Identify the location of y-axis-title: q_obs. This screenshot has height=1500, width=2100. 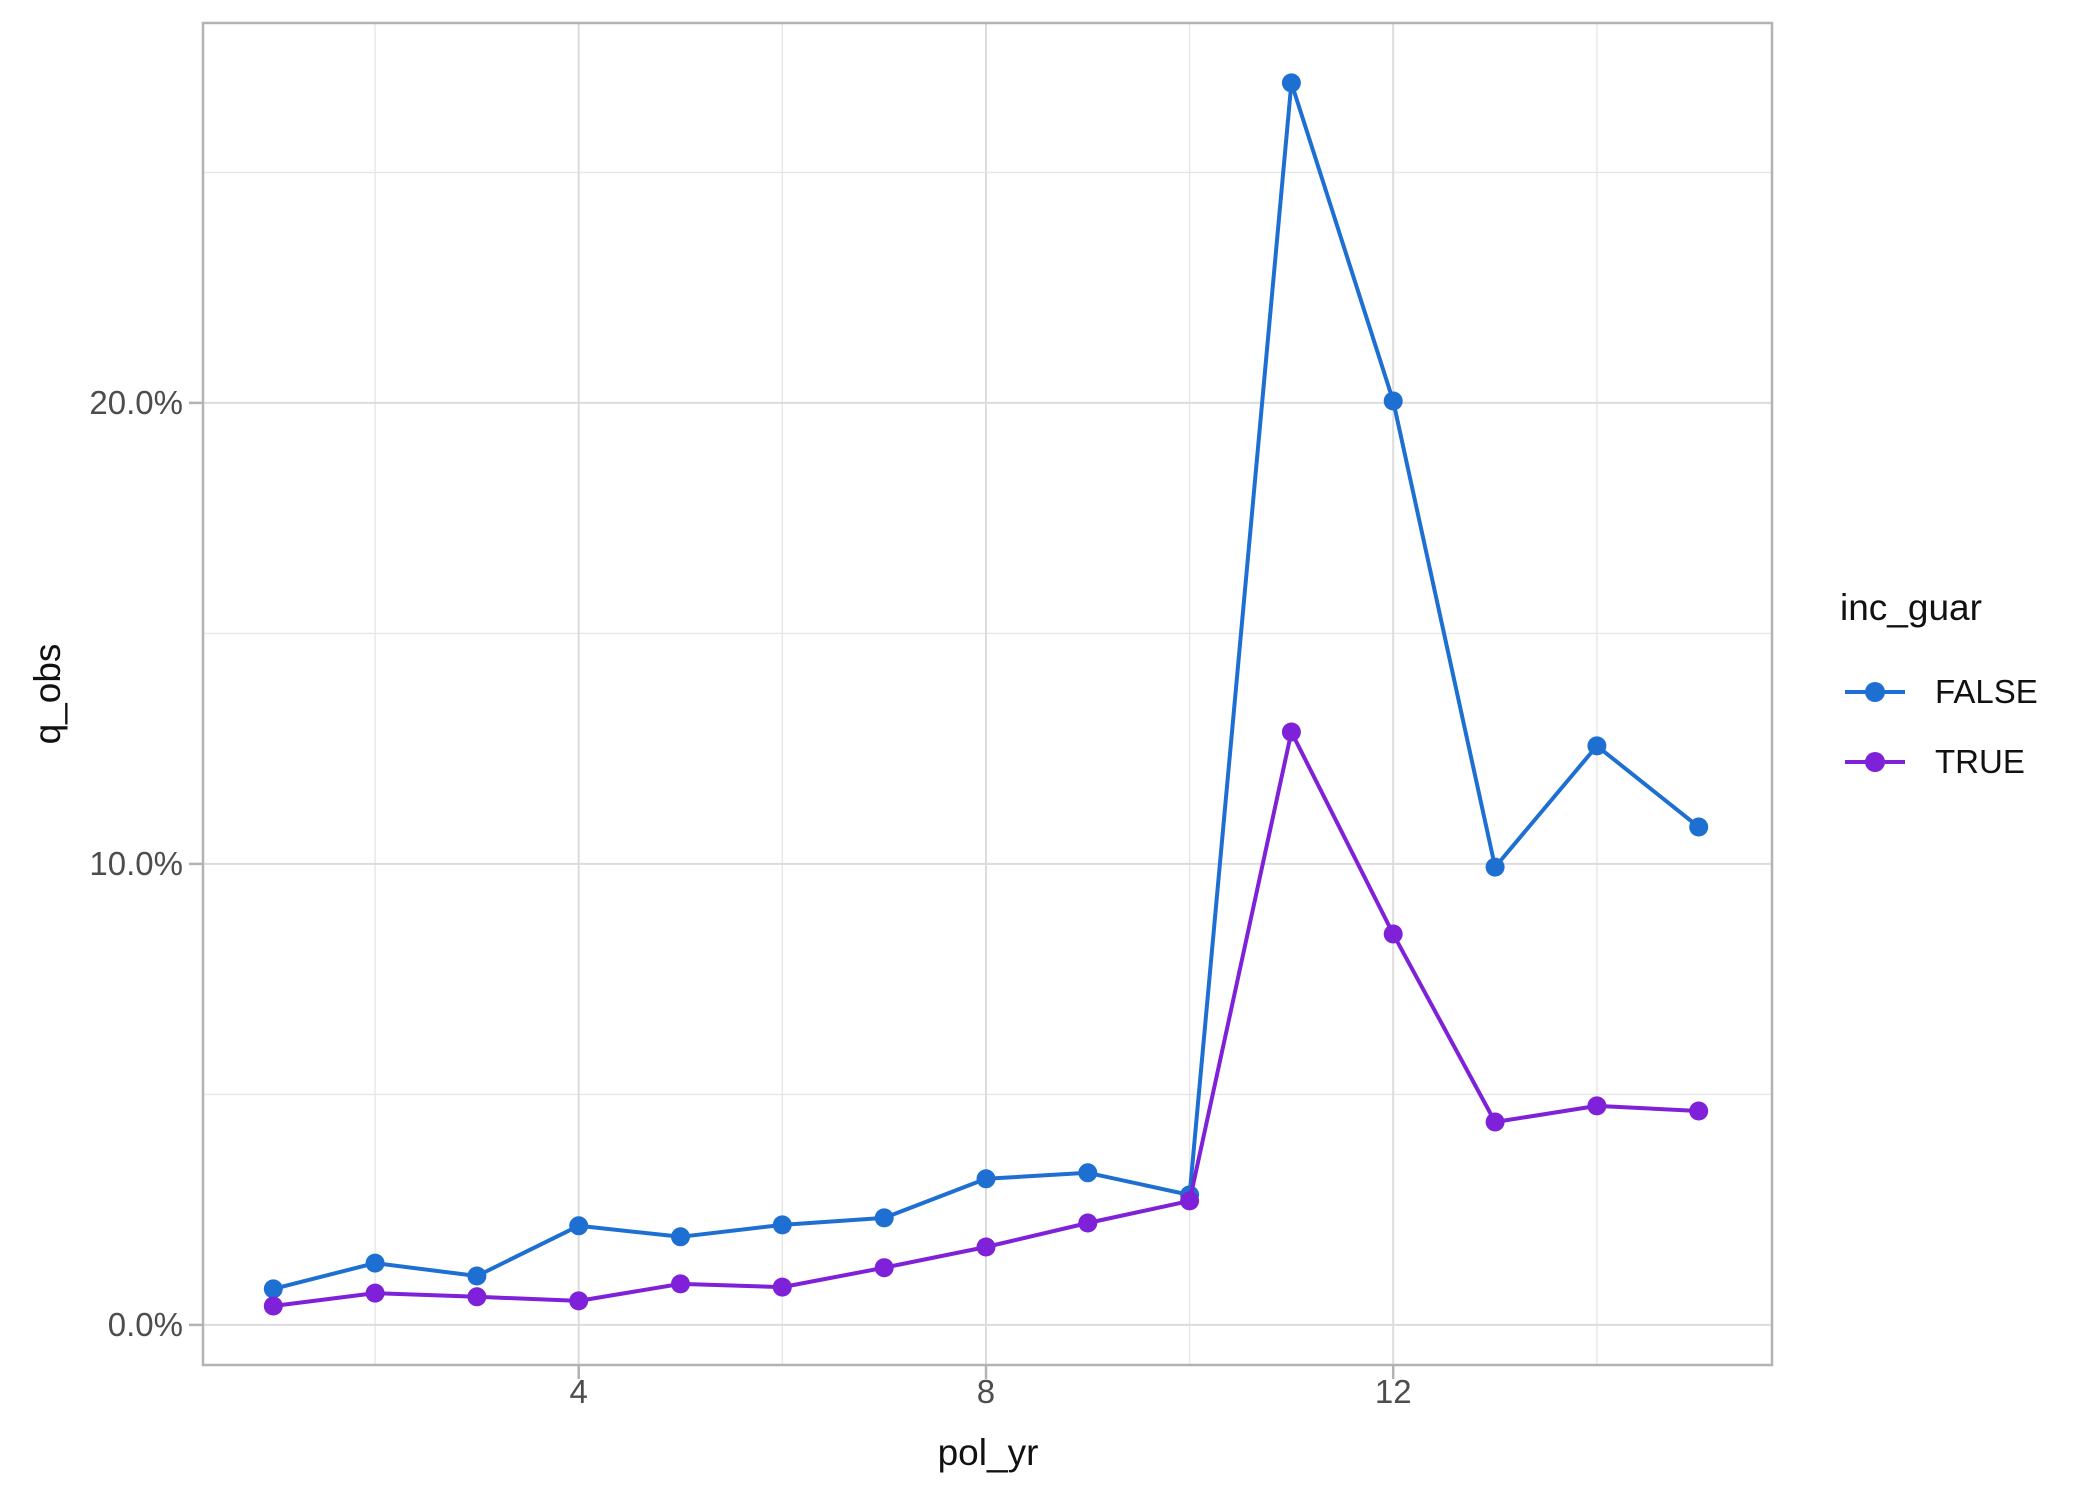
(47, 694).